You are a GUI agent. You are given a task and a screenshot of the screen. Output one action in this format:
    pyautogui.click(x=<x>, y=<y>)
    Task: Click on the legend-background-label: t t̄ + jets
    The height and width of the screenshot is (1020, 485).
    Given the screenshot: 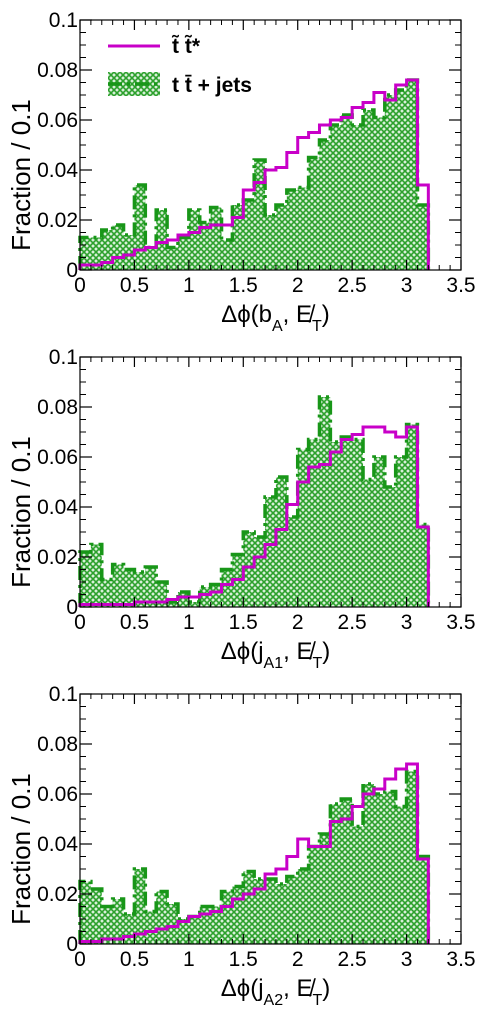 What is the action you would take?
    pyautogui.click(x=212, y=85)
    